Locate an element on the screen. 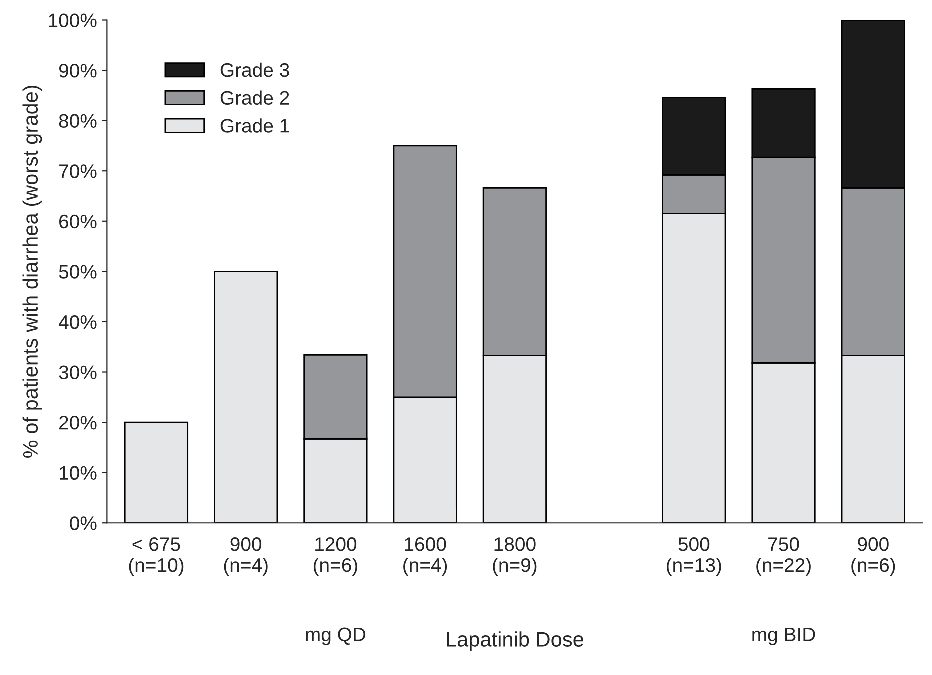  y-tick-label: 90% is located at coordinates (78, 71).